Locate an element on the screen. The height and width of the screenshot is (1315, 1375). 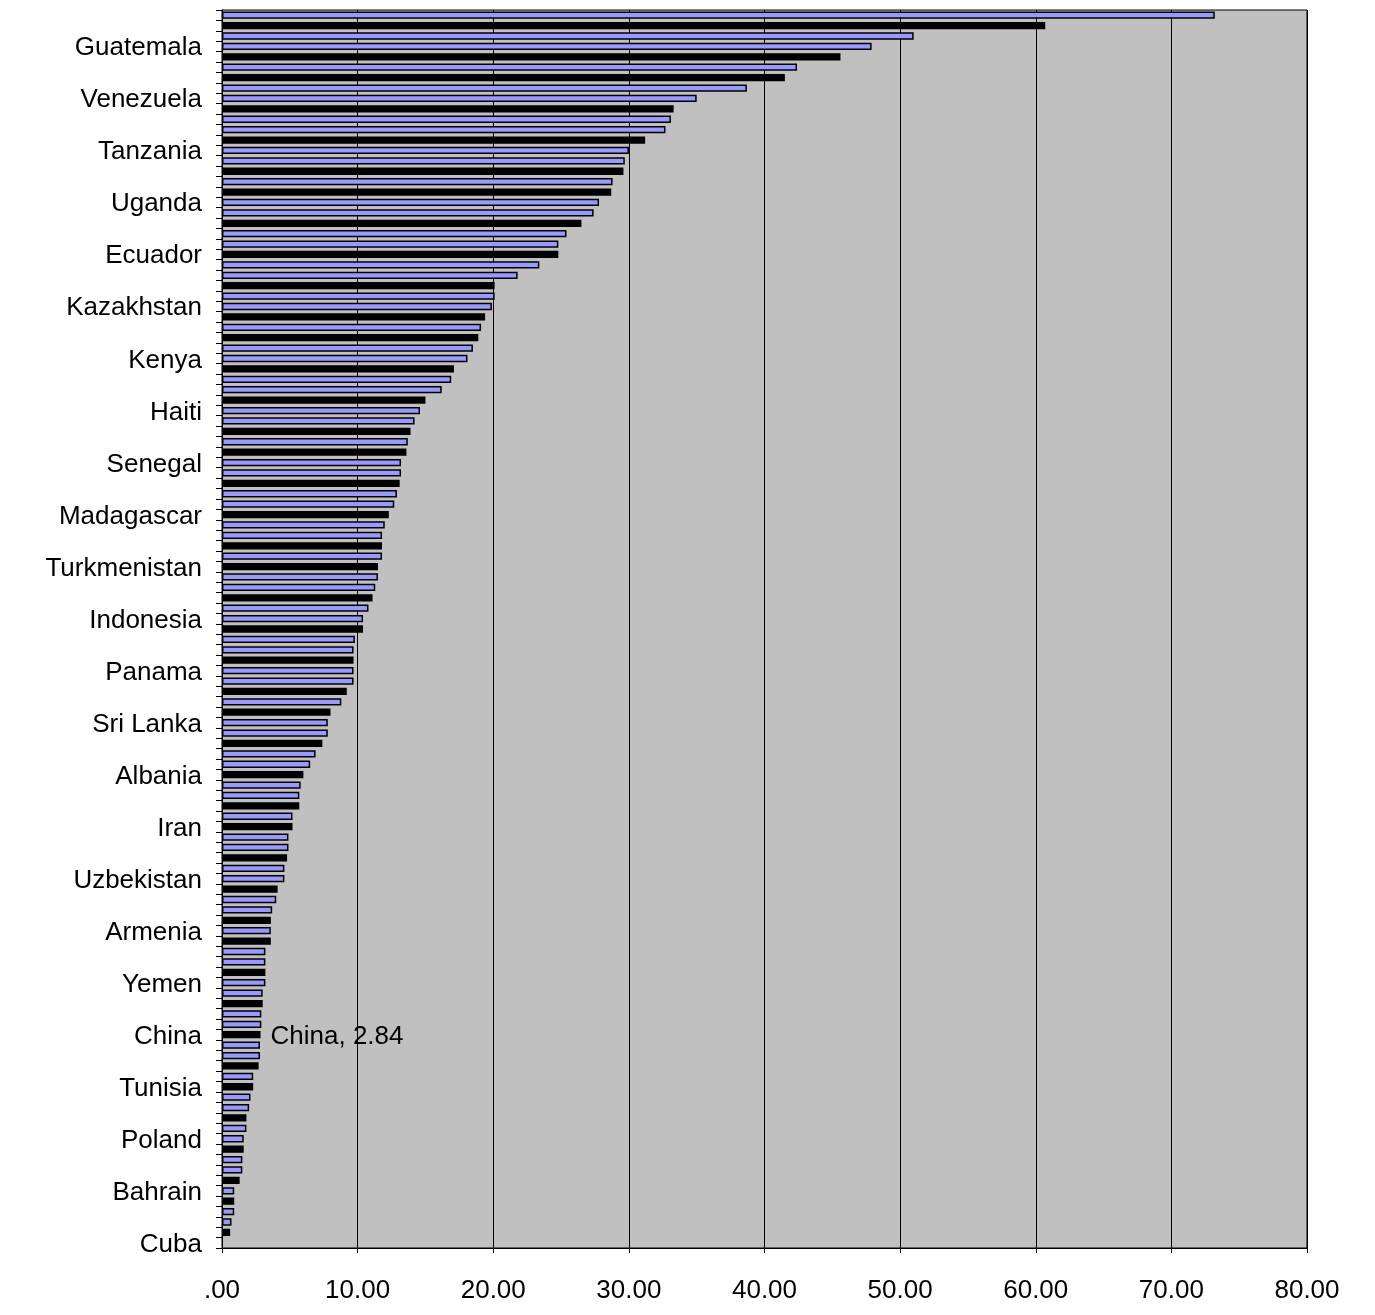
x-tick-label: 50.00 is located at coordinates (900, 1289).